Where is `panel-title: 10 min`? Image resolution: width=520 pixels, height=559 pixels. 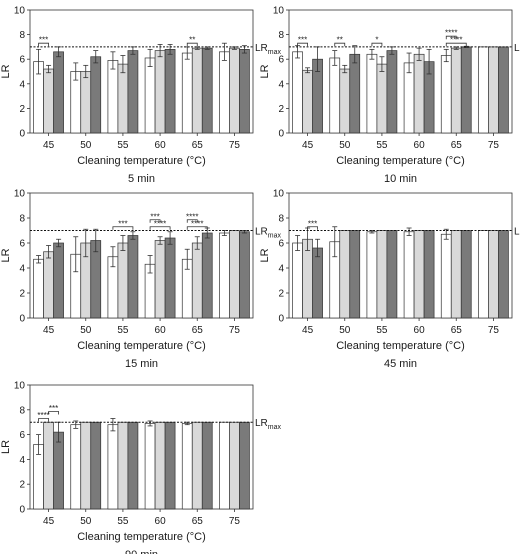 panel-title: 10 min is located at coordinates (400, 179).